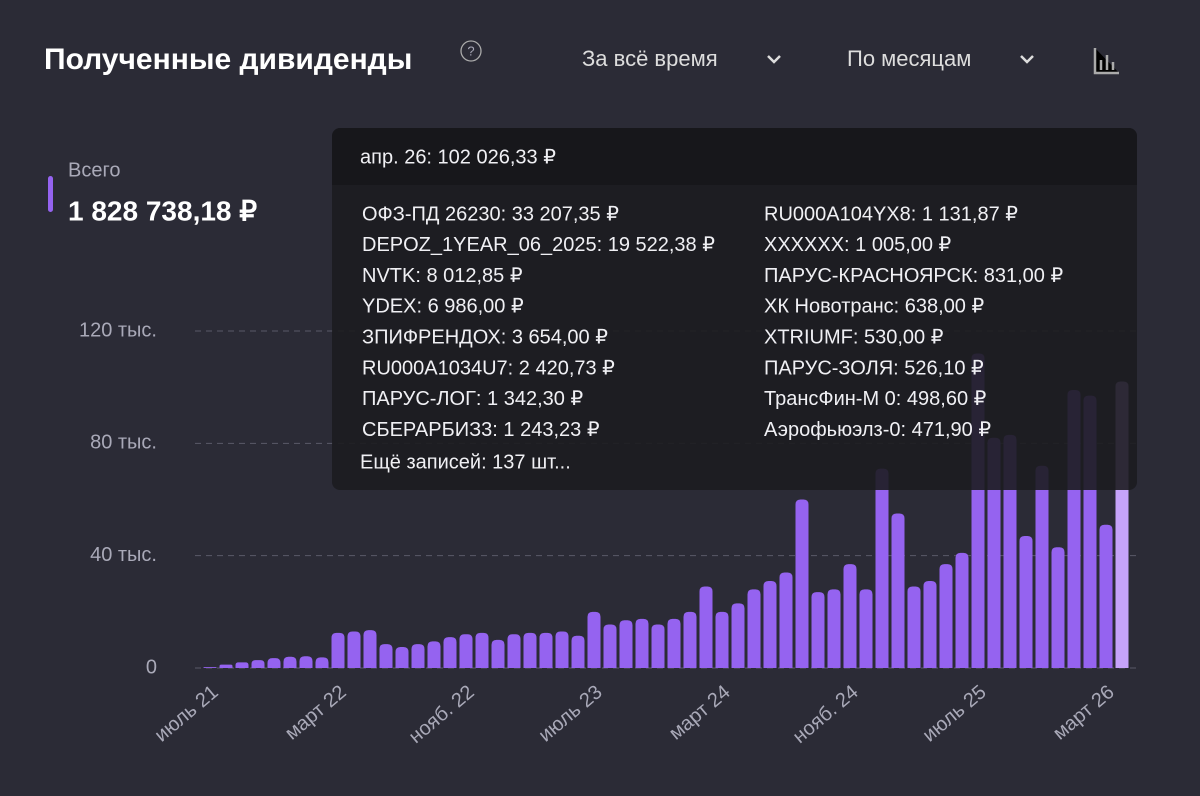 This screenshot has height=796, width=1200. I want to click on tooltip-item: ЗПИФРЕНДОХ: 3 654,00 ₽, so click(485, 337).